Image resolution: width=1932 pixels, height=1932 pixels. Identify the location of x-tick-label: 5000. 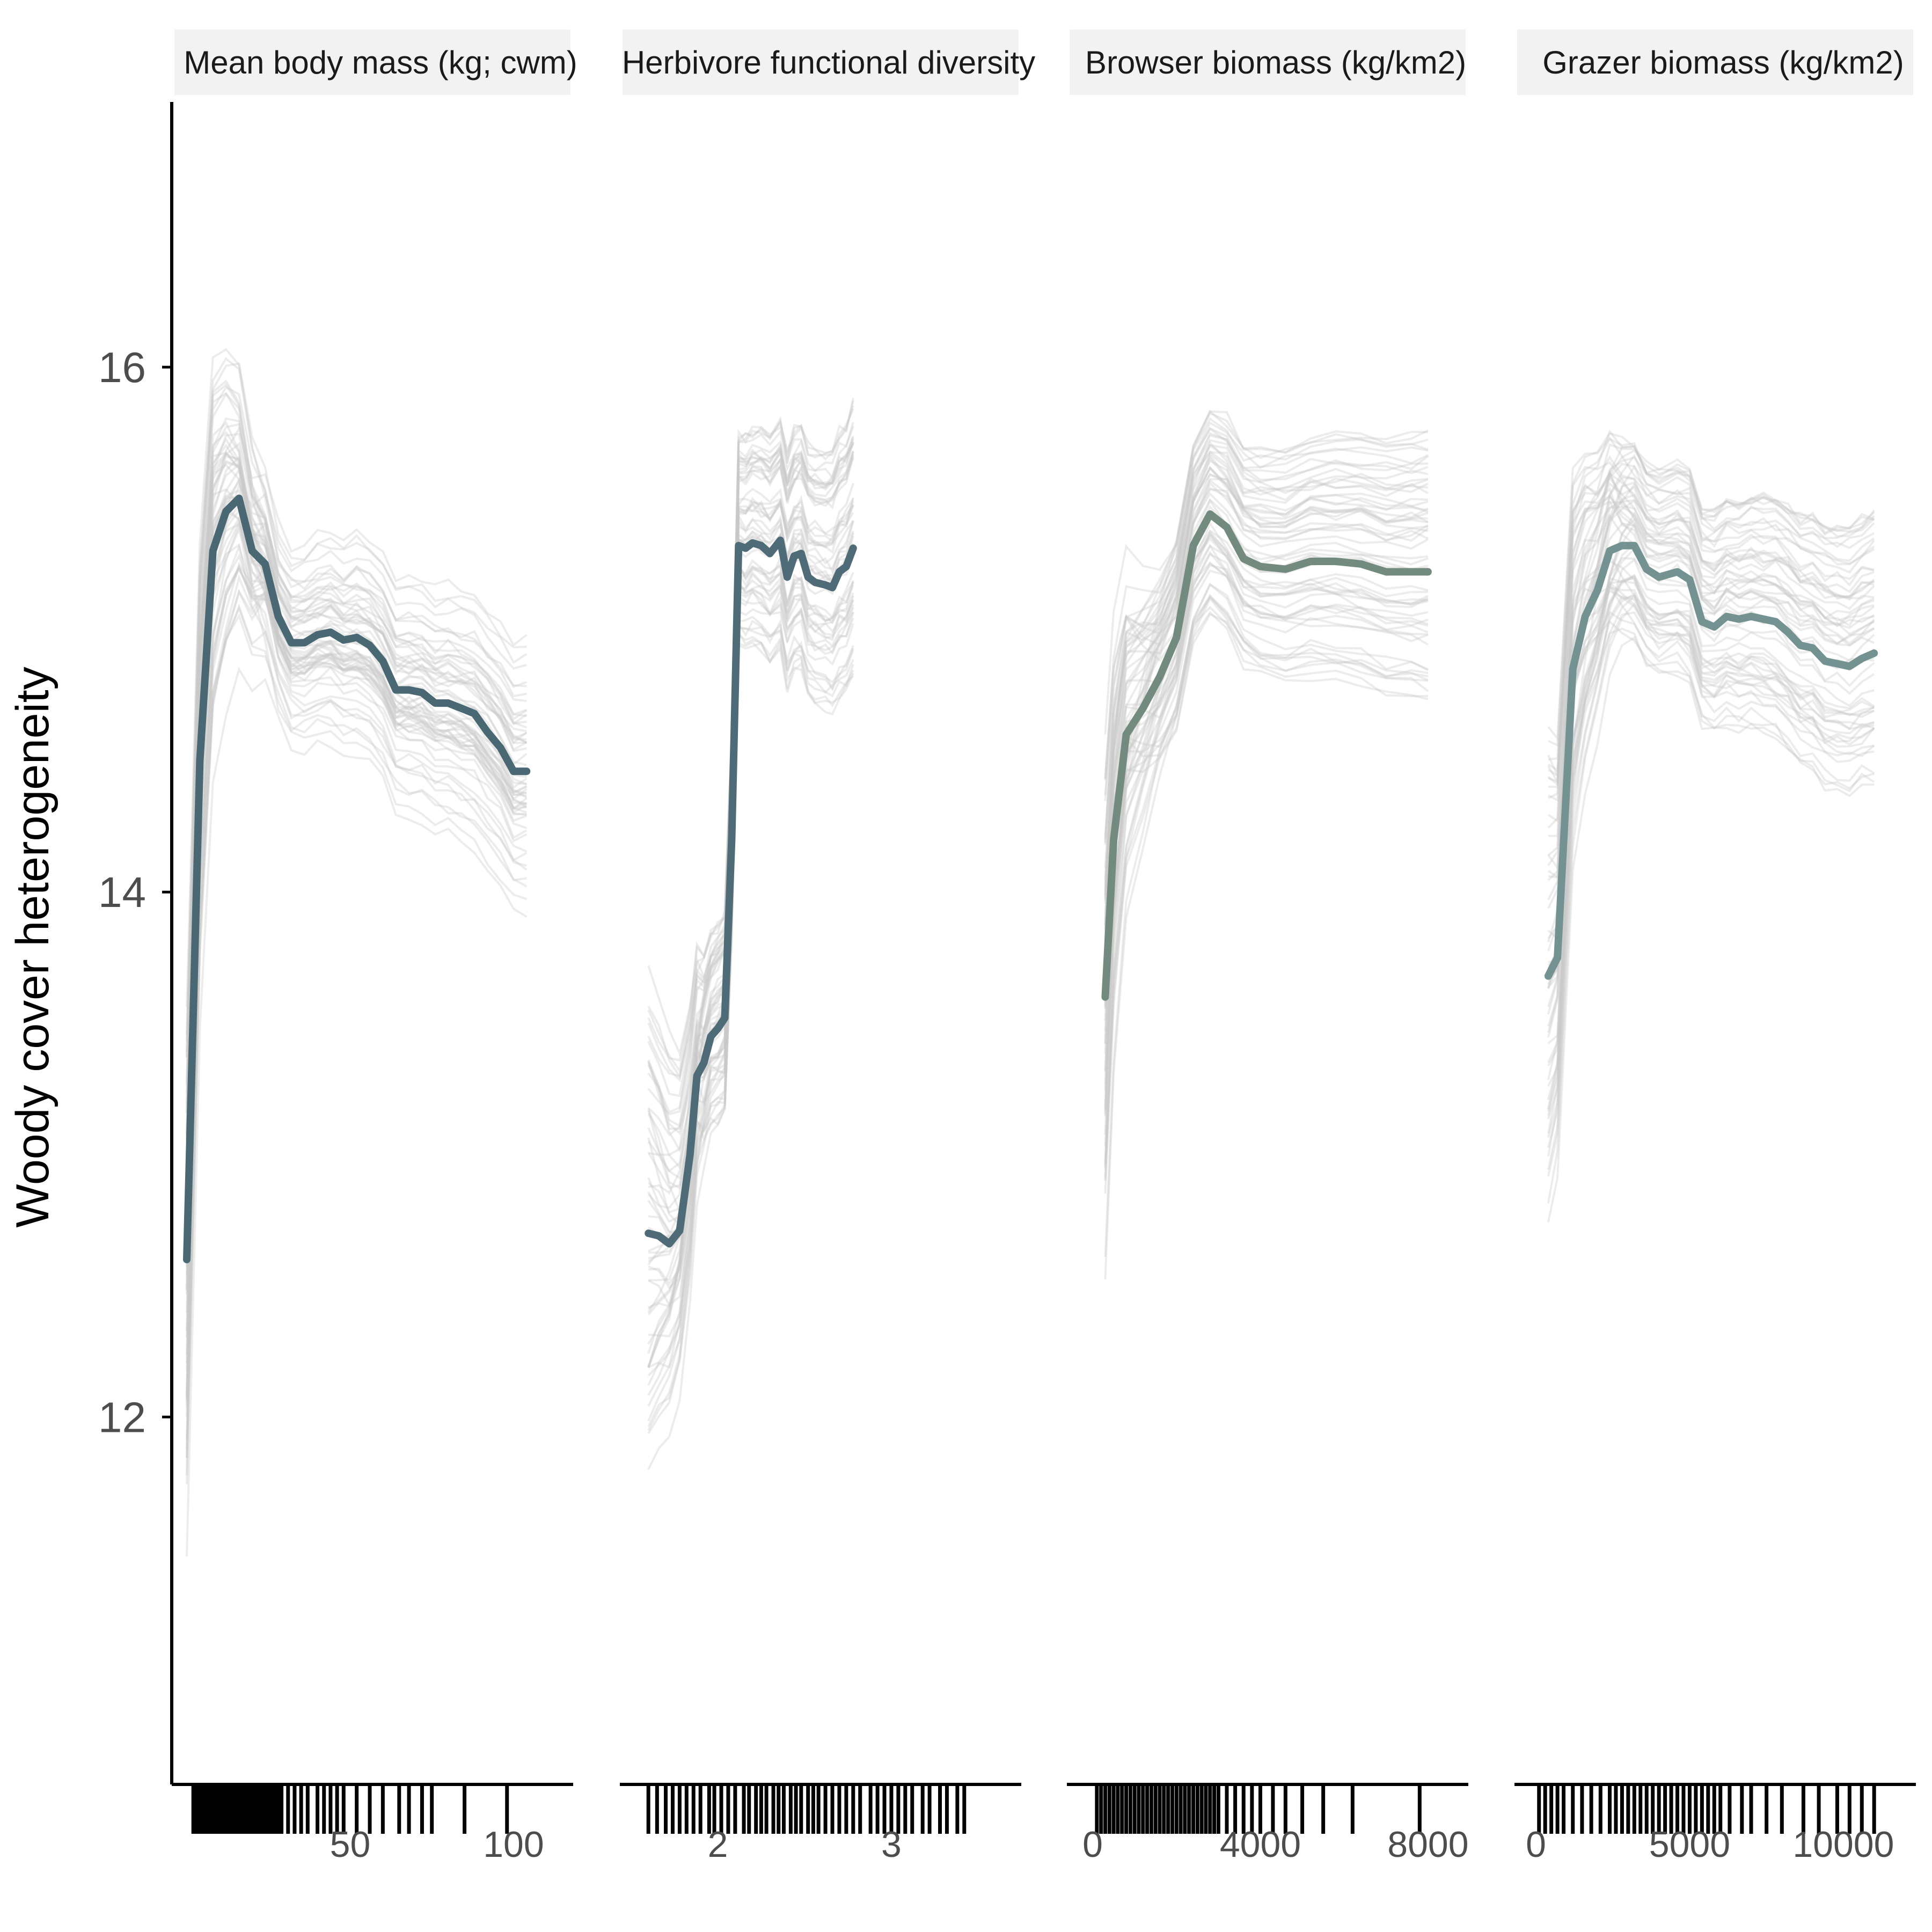
(1689, 1844).